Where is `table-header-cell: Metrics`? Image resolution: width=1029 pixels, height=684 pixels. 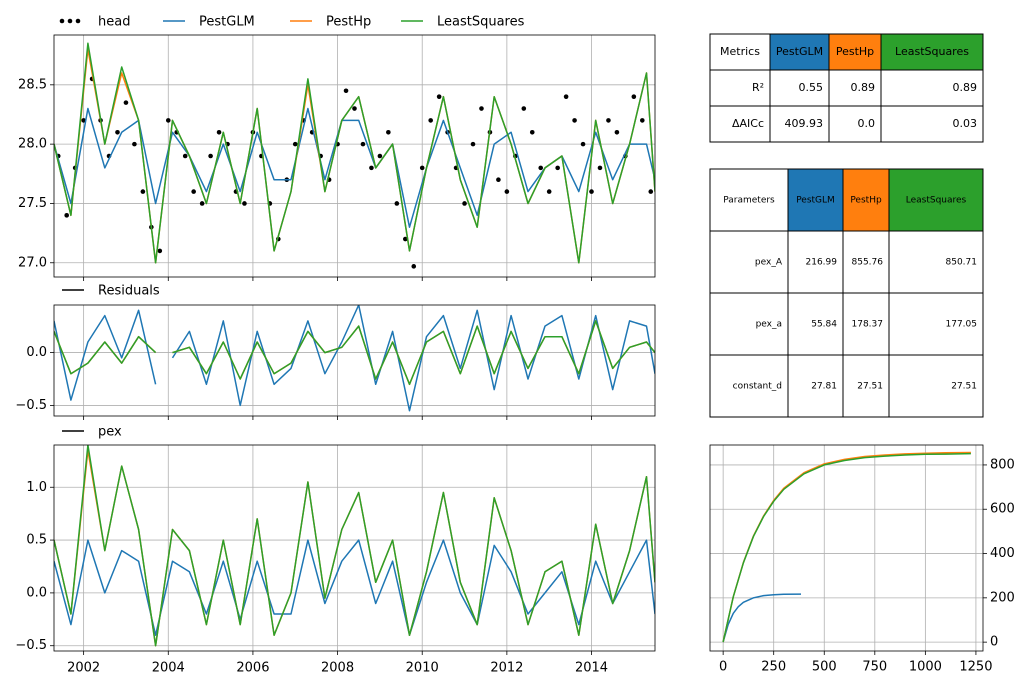 table-header-cell: Metrics is located at coordinates (740, 51).